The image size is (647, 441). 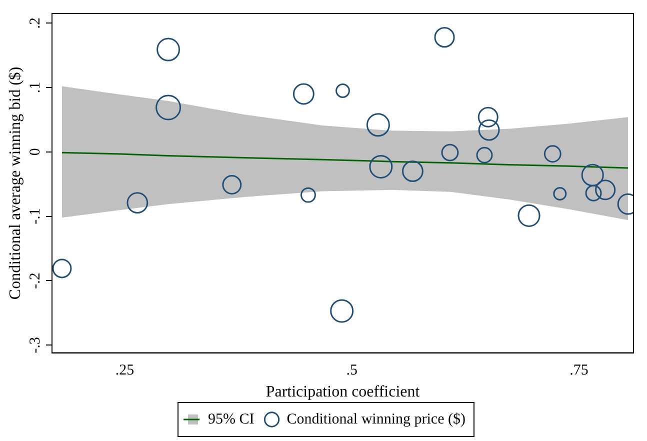 I want to click on y-tick-label: -.3, so click(x=35, y=345).